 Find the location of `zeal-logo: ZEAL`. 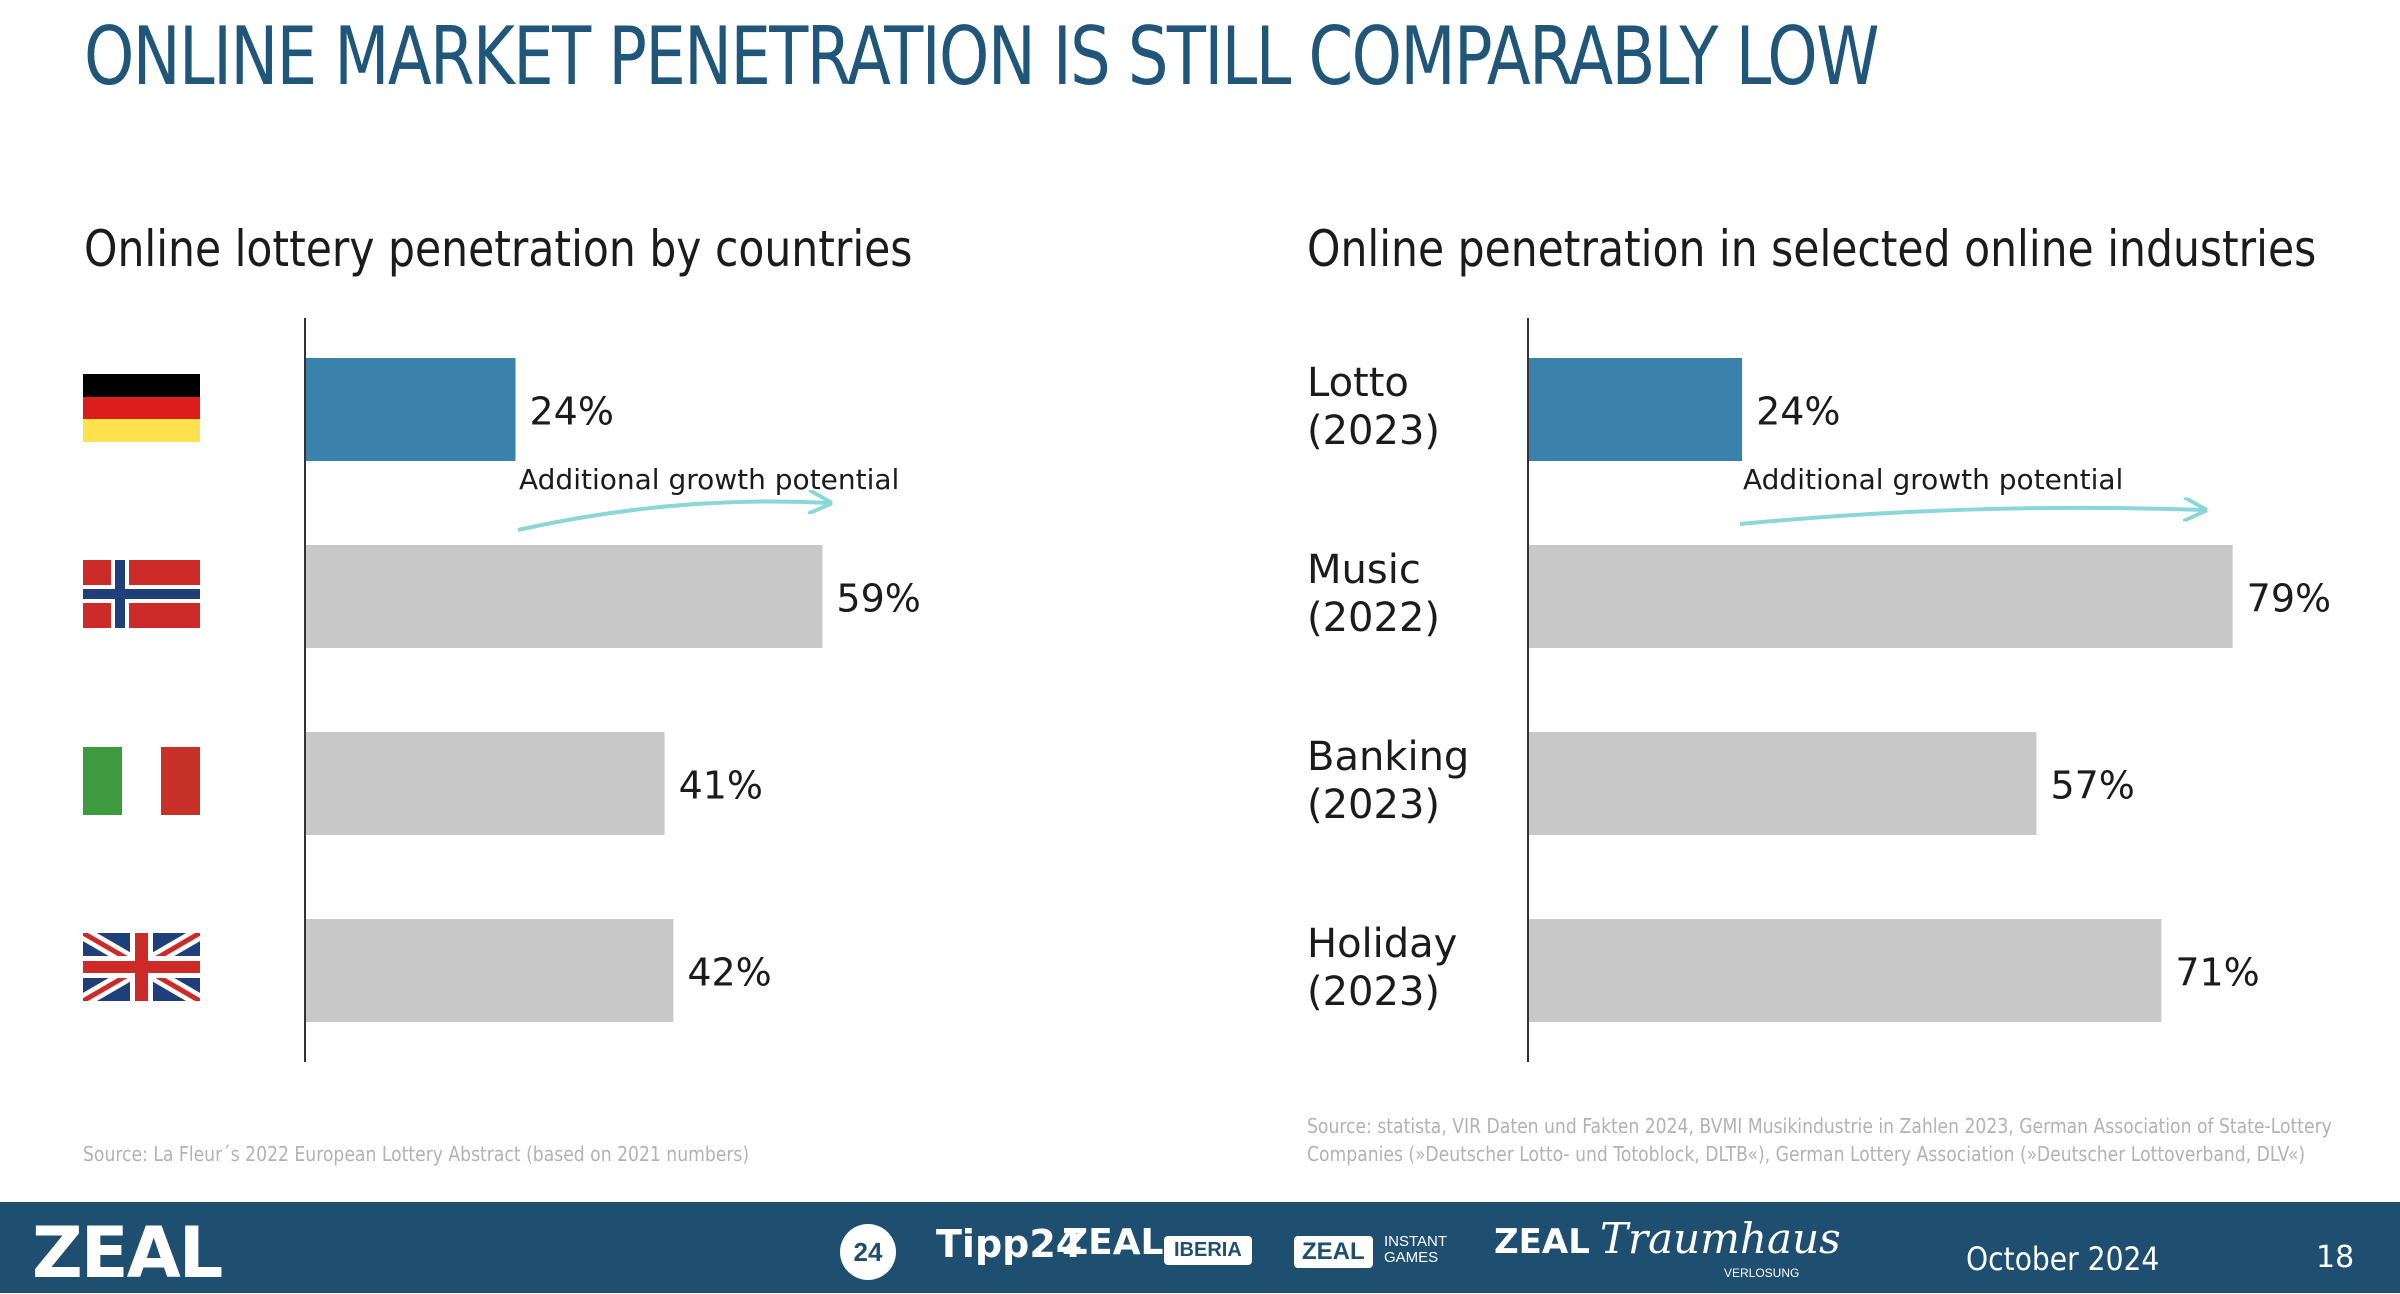

zeal-logo: ZEAL is located at coordinates (127, 1253).